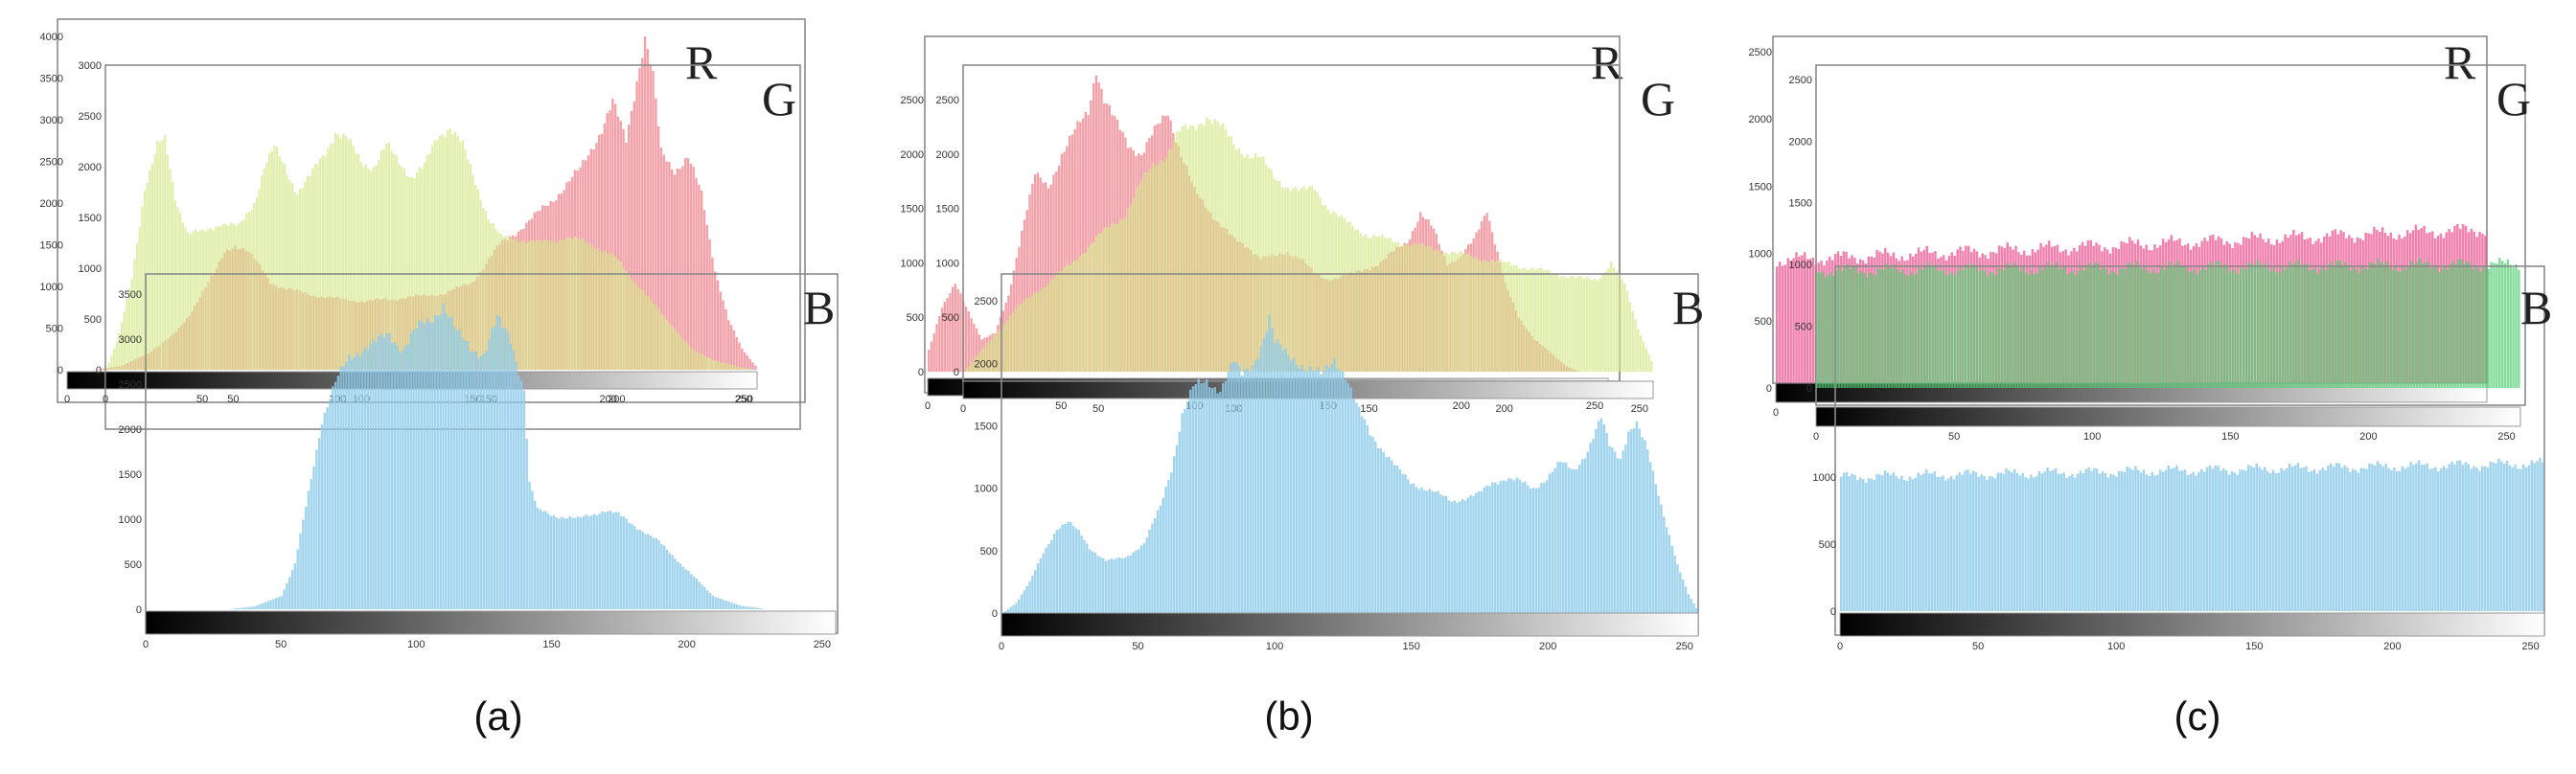  What do you see at coordinates (912, 100) in the screenshot?
I see `y-tick-label-r: 2500` at bounding box center [912, 100].